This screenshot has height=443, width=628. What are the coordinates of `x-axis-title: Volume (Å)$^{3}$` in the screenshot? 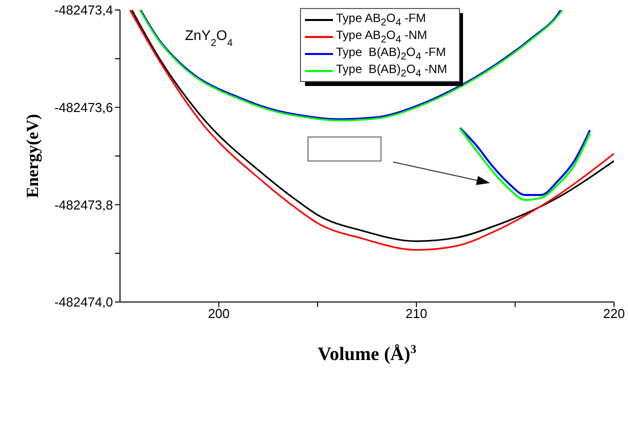 It's located at (367, 353).